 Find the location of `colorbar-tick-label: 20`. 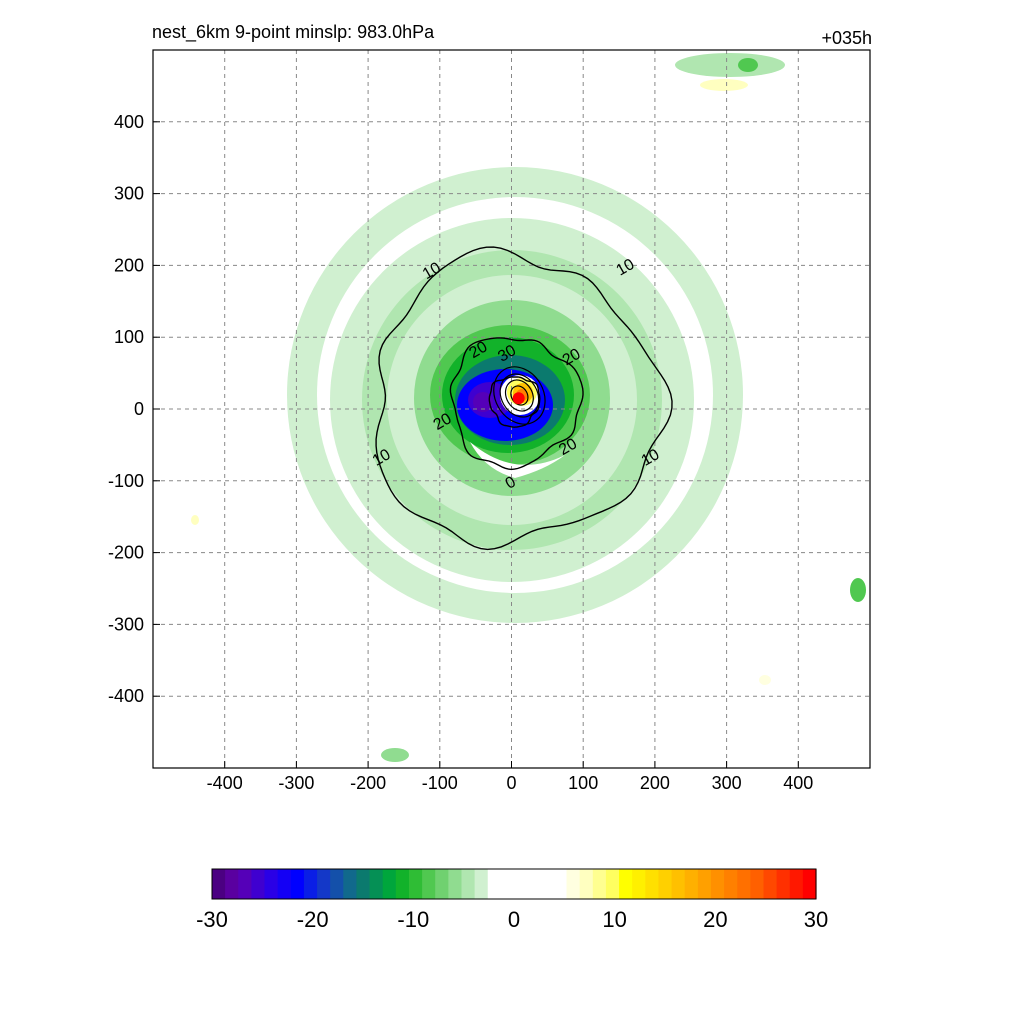

colorbar-tick-label: 20 is located at coordinates (715, 919).